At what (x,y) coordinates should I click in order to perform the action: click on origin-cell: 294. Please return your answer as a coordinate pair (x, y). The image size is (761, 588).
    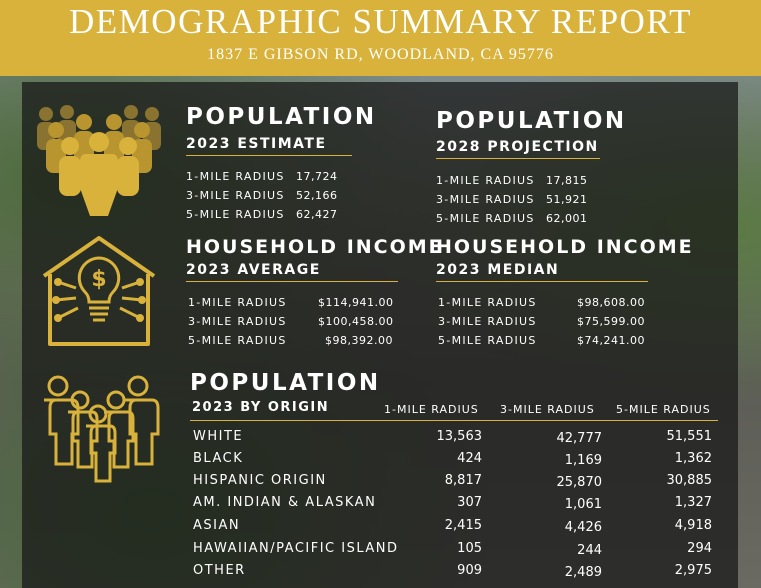
    Looking at the image, I should click on (699, 548).